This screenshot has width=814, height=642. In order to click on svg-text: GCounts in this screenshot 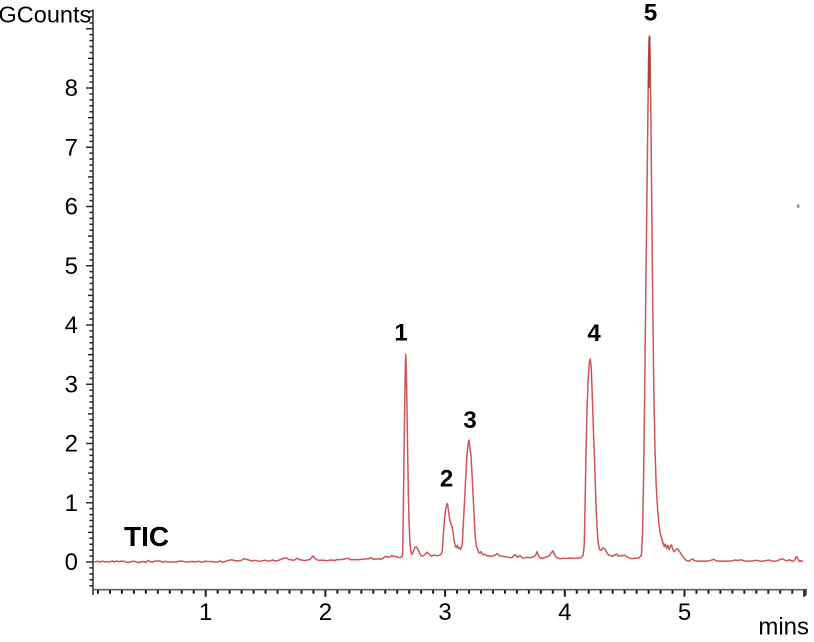, I will do `click(45, 15)`.